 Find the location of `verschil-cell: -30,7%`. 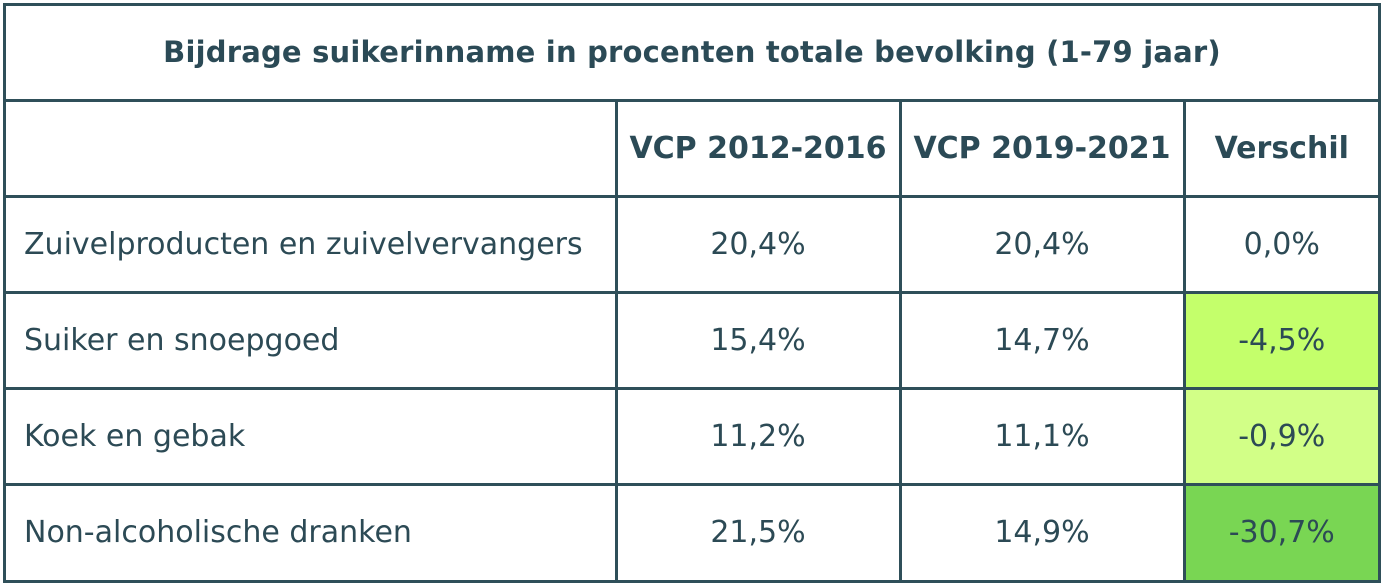

verschil-cell: -30,7% is located at coordinates (1280, 531).